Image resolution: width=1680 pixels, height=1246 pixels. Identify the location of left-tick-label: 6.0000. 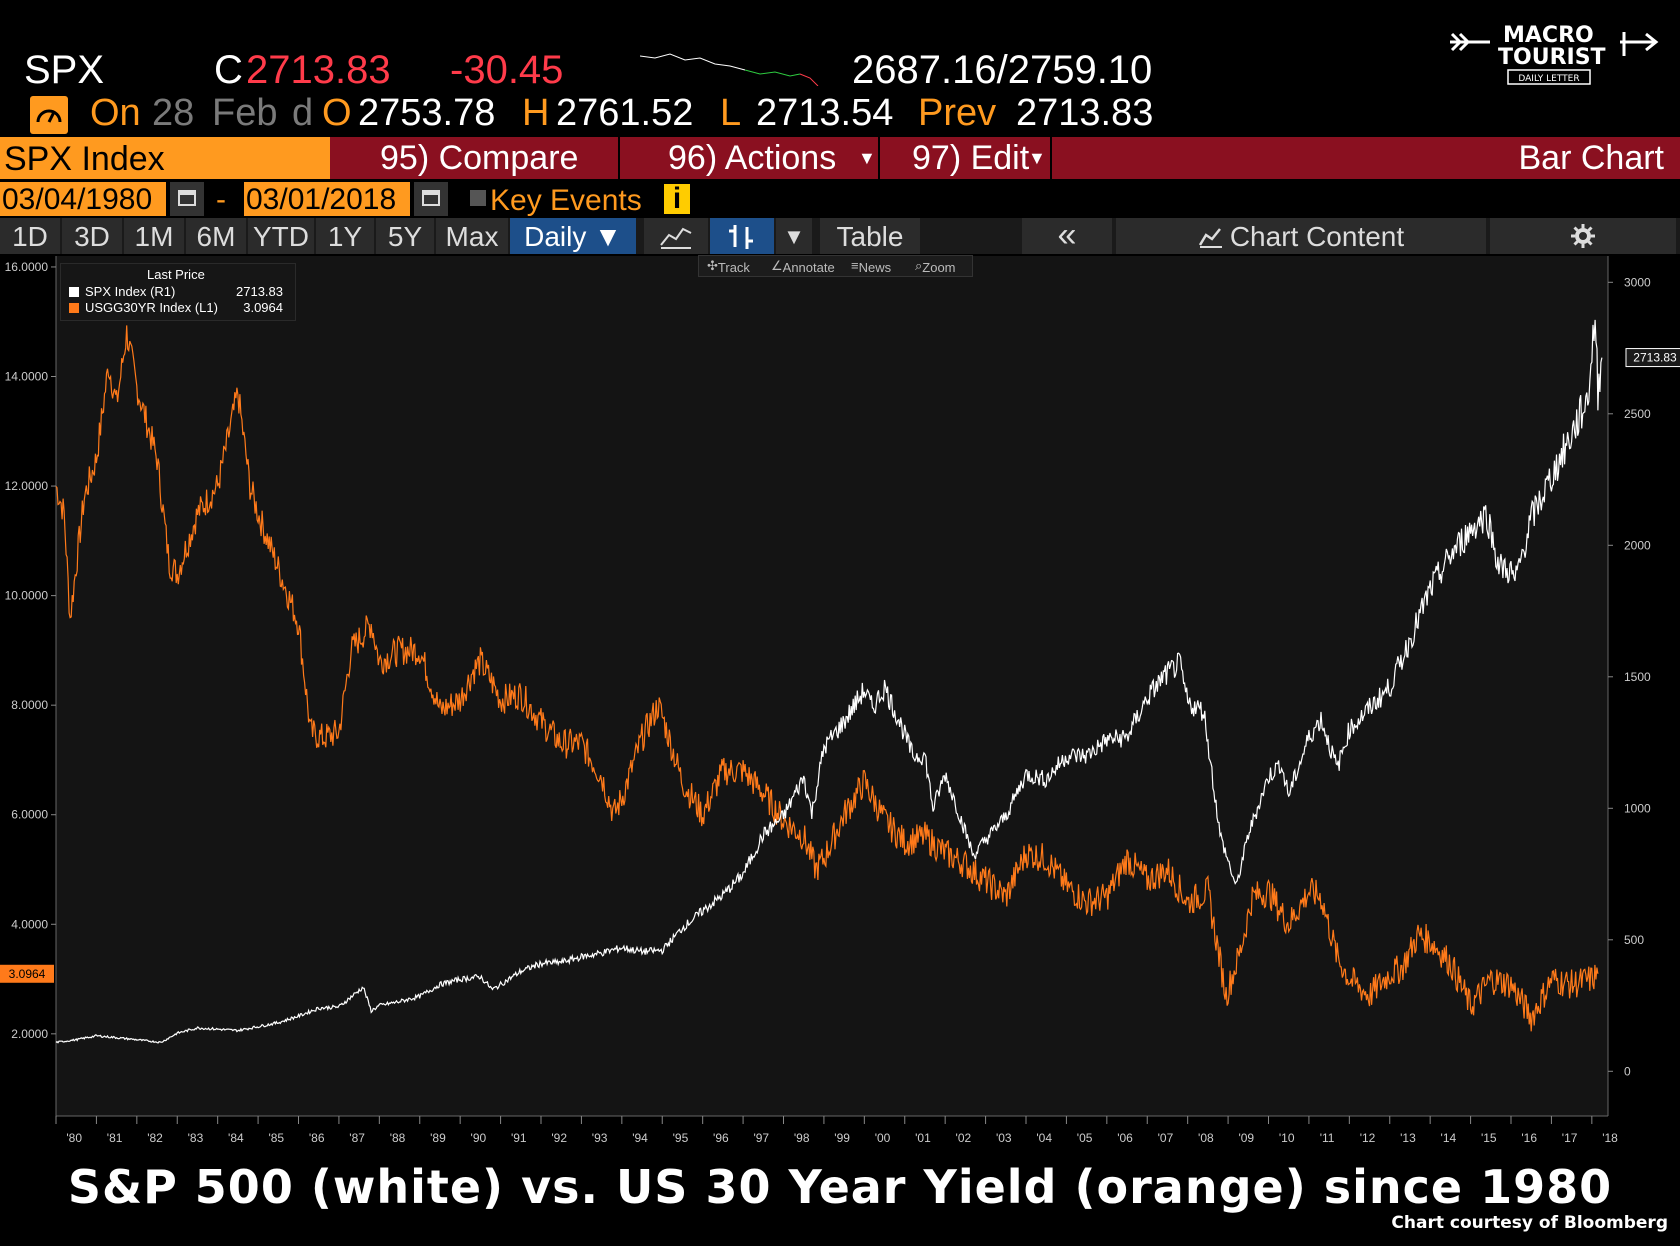
(29, 815).